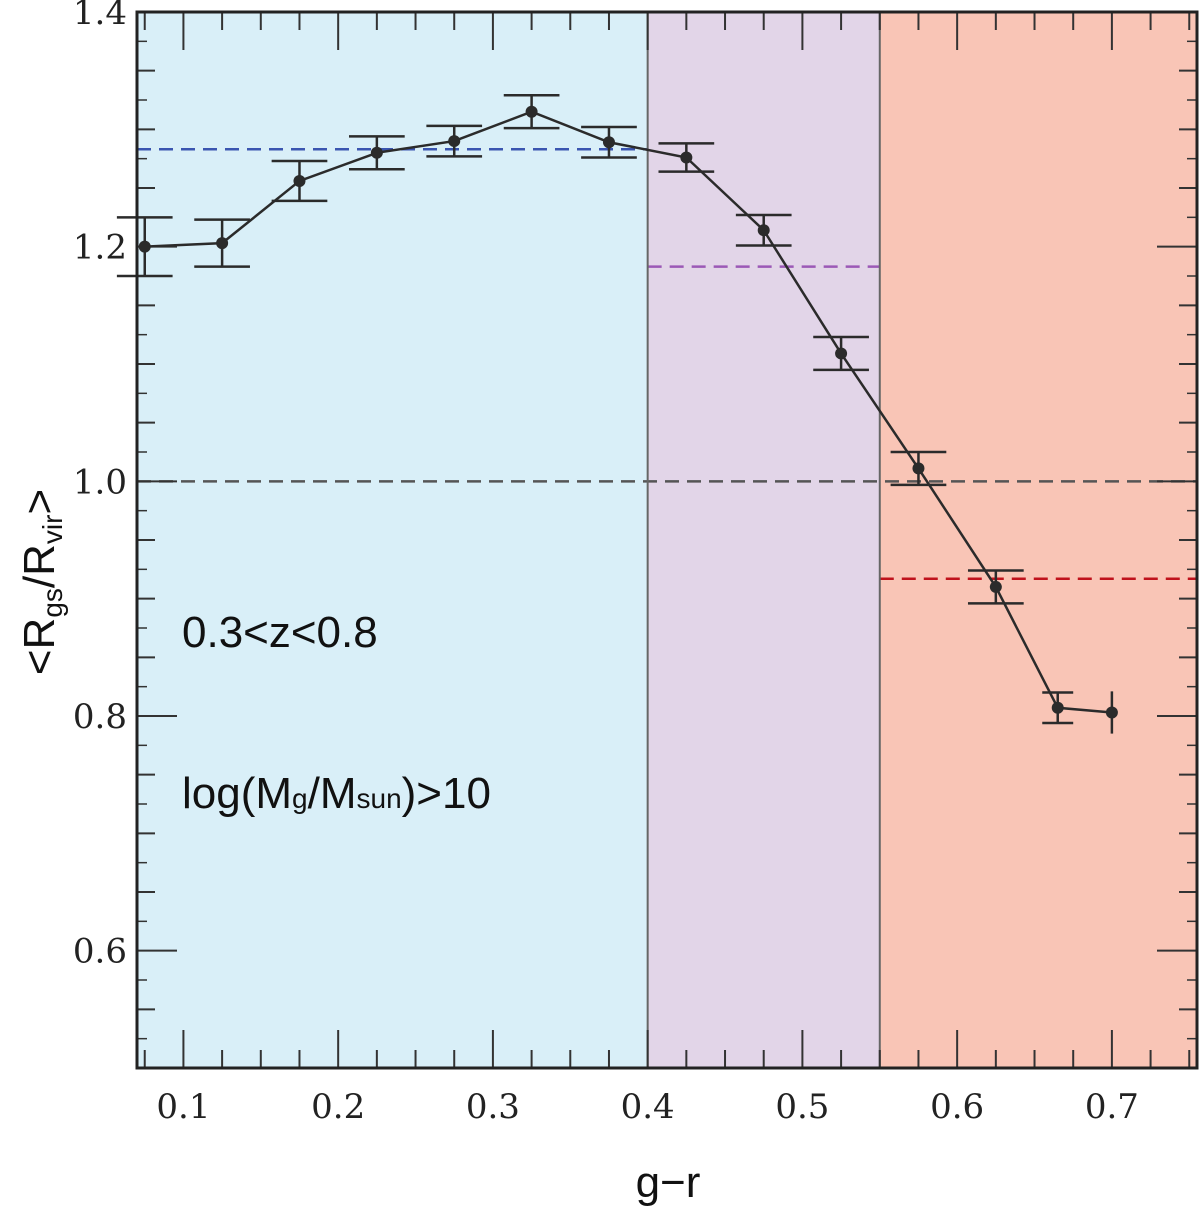 The height and width of the screenshot is (1208, 1200). Describe the element at coordinates (100, 16) in the screenshot. I see `y-tick-label: 1.4` at that location.